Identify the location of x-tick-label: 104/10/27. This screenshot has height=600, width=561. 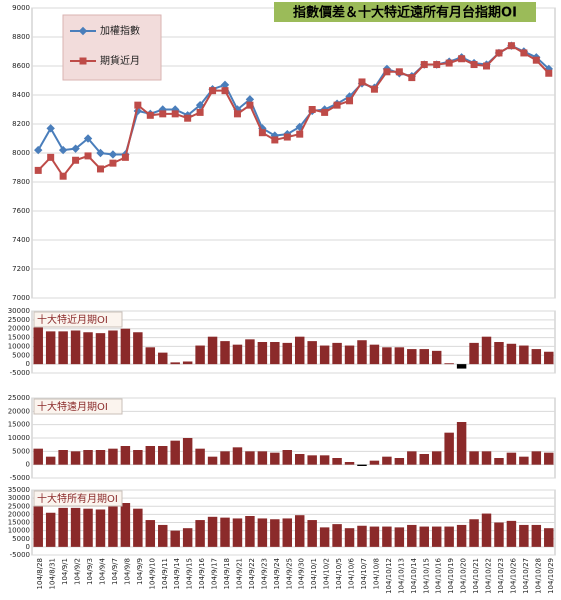
(526, 576).